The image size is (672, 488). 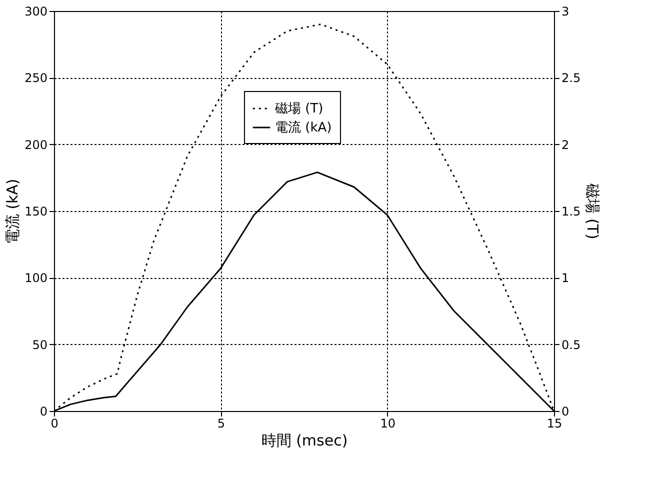 What do you see at coordinates (44, 411) in the screenshot?
I see `y-tick-label: 0` at bounding box center [44, 411].